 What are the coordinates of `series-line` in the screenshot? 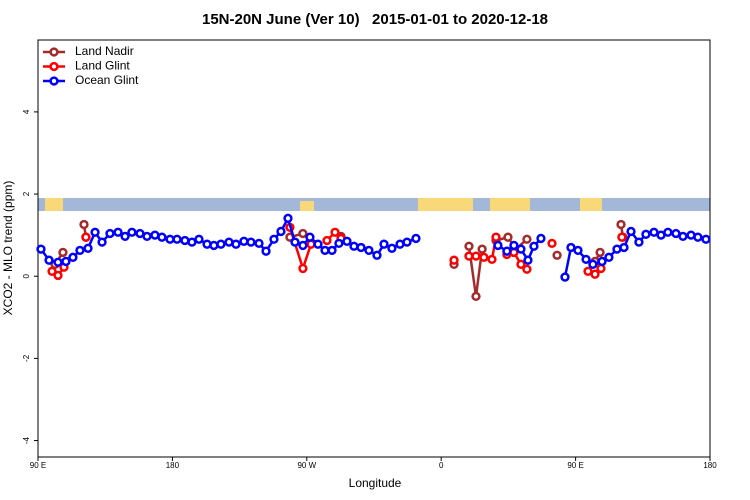 It's located at (373, 246).